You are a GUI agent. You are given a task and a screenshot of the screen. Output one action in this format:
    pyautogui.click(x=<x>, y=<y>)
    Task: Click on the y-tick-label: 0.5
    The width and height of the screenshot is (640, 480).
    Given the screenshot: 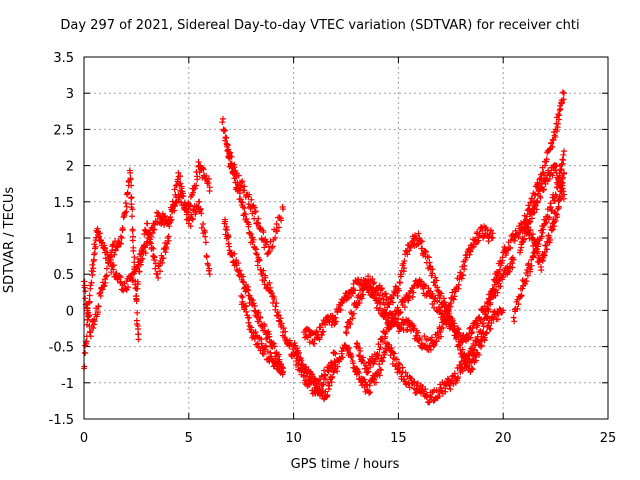 What is the action you would take?
    pyautogui.click(x=63, y=275)
    